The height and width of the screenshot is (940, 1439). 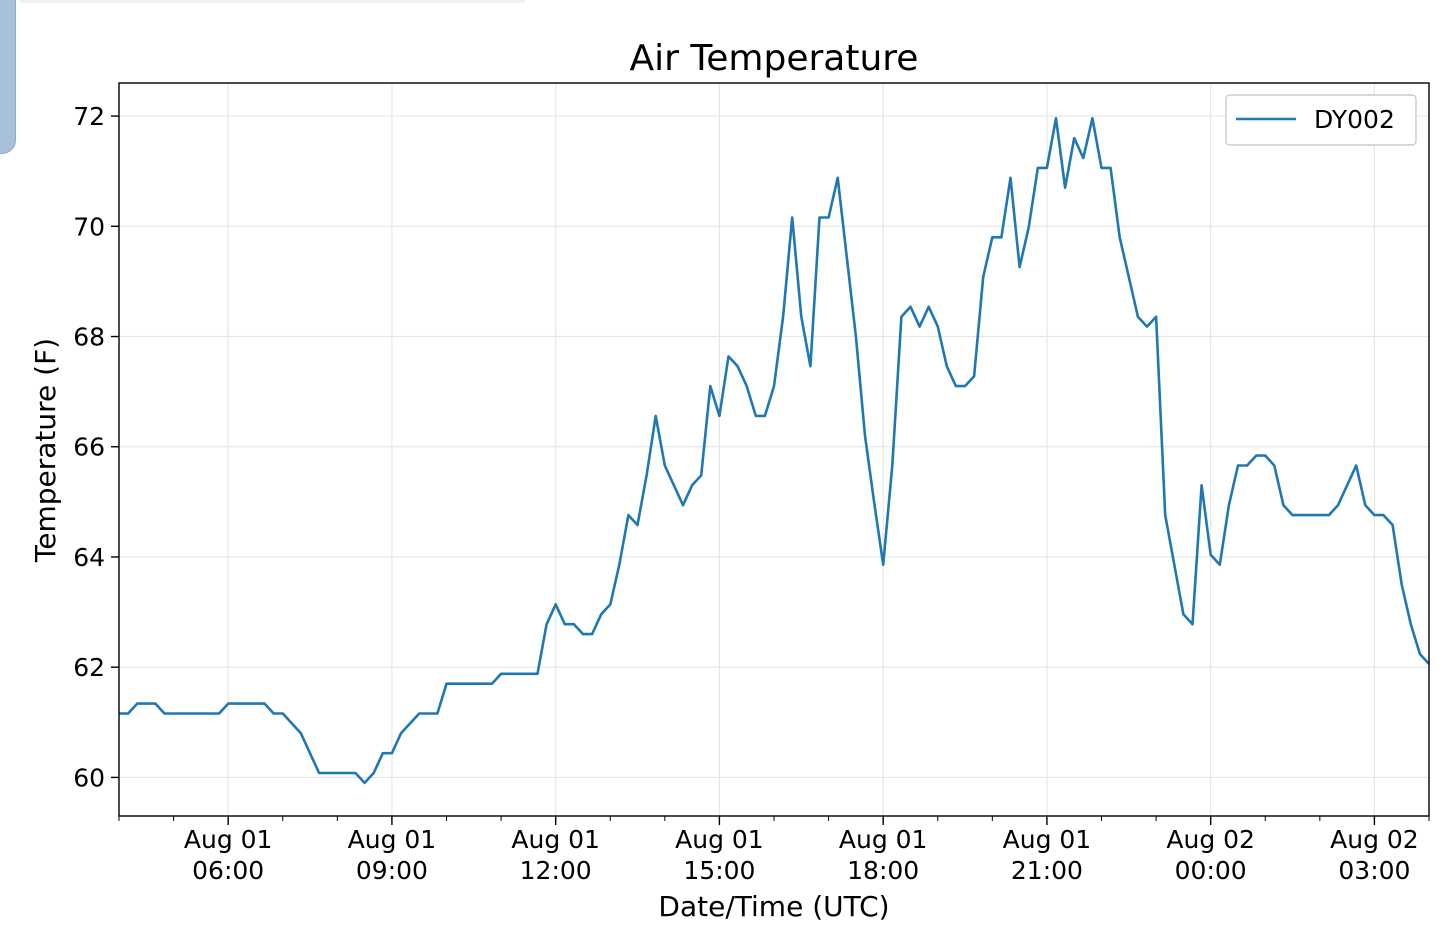 I want to click on x-tick-label-time: 06:00, so click(x=228, y=870).